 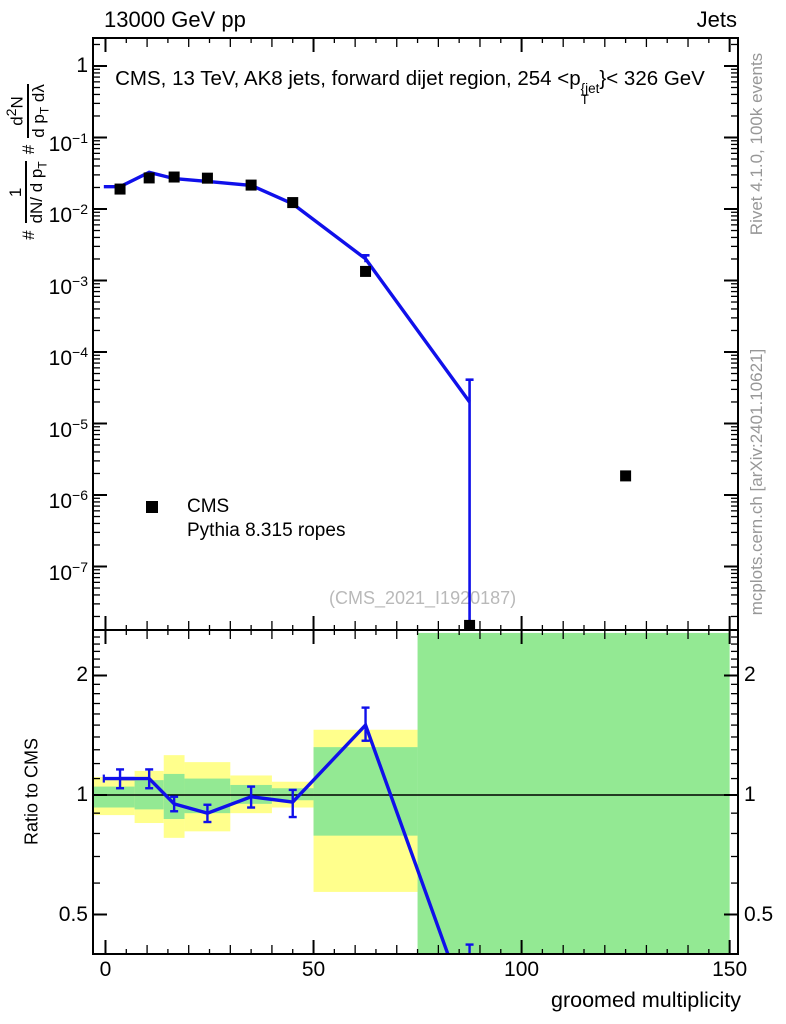 I want to click on main-y-tick-label: 10⁻⁵, so click(x=68, y=428).